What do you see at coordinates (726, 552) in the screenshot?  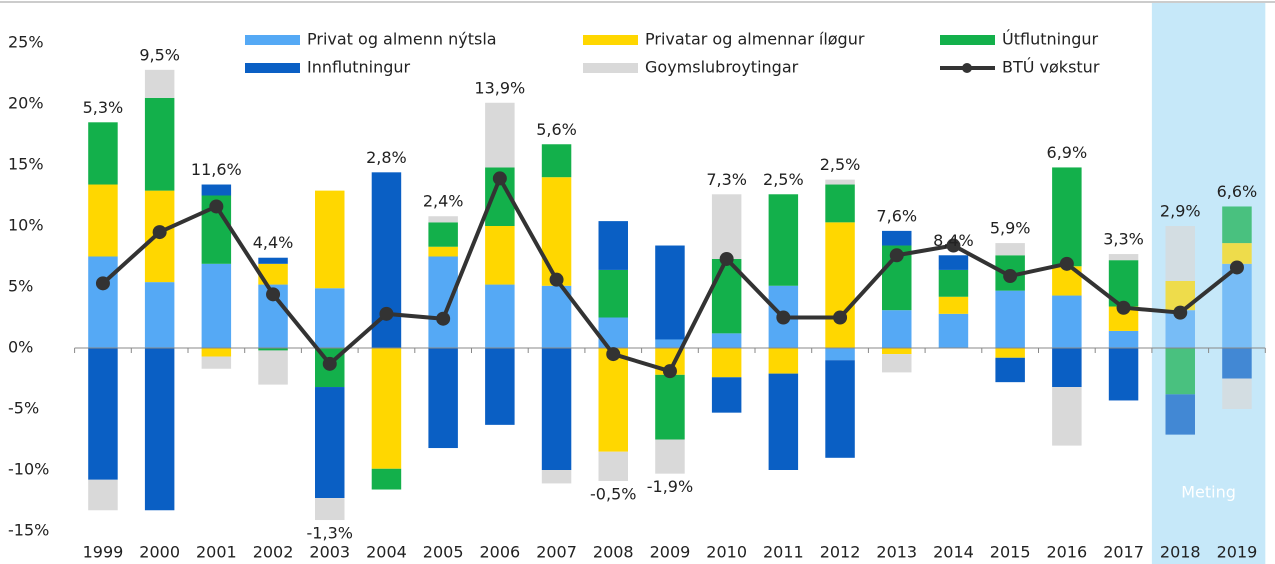 I see `x-tick-label: 2010` at bounding box center [726, 552].